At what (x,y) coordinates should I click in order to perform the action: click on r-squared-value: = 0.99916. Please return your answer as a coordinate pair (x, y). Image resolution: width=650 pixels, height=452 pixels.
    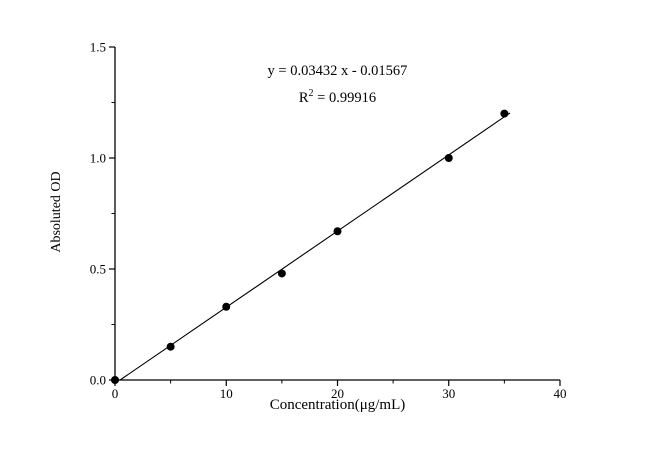
    Looking at the image, I should click on (345, 97).